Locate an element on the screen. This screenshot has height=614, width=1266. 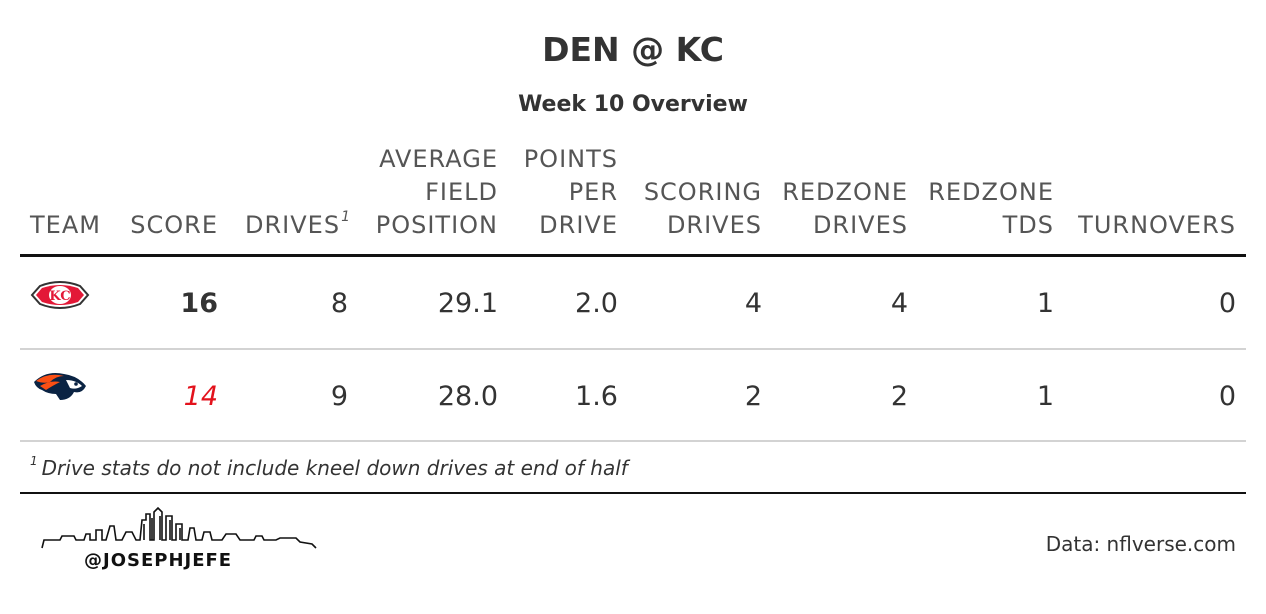
column-header-avg-field-position: AVERAGE FIELD POSITION is located at coordinates (436, 192).